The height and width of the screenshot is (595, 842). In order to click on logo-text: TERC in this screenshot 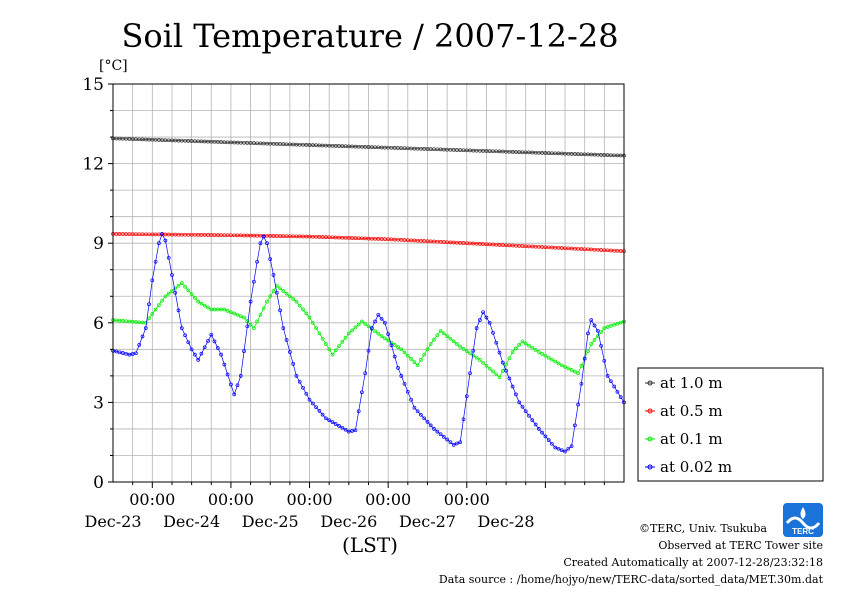, I will do `click(803, 531)`.